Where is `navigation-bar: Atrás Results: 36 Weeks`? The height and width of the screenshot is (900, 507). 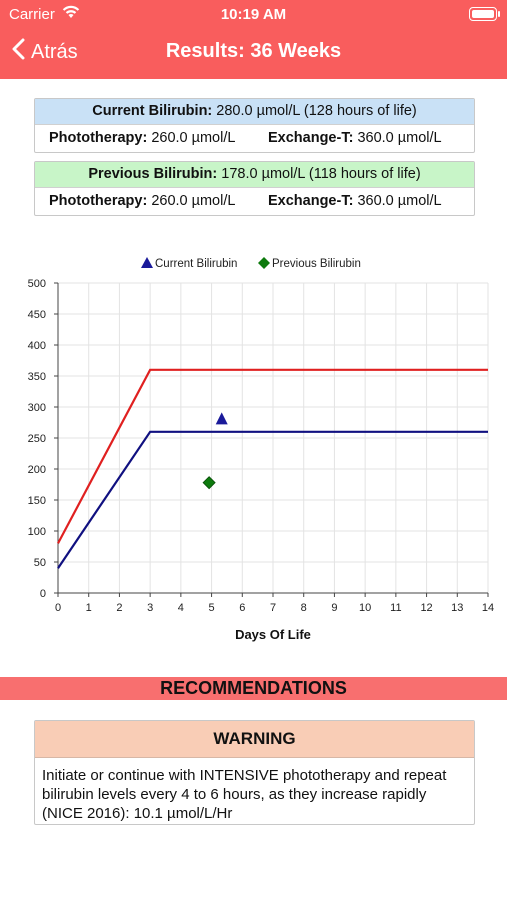 navigation-bar: Atrás Results: 36 Weeks is located at coordinates (253, 53).